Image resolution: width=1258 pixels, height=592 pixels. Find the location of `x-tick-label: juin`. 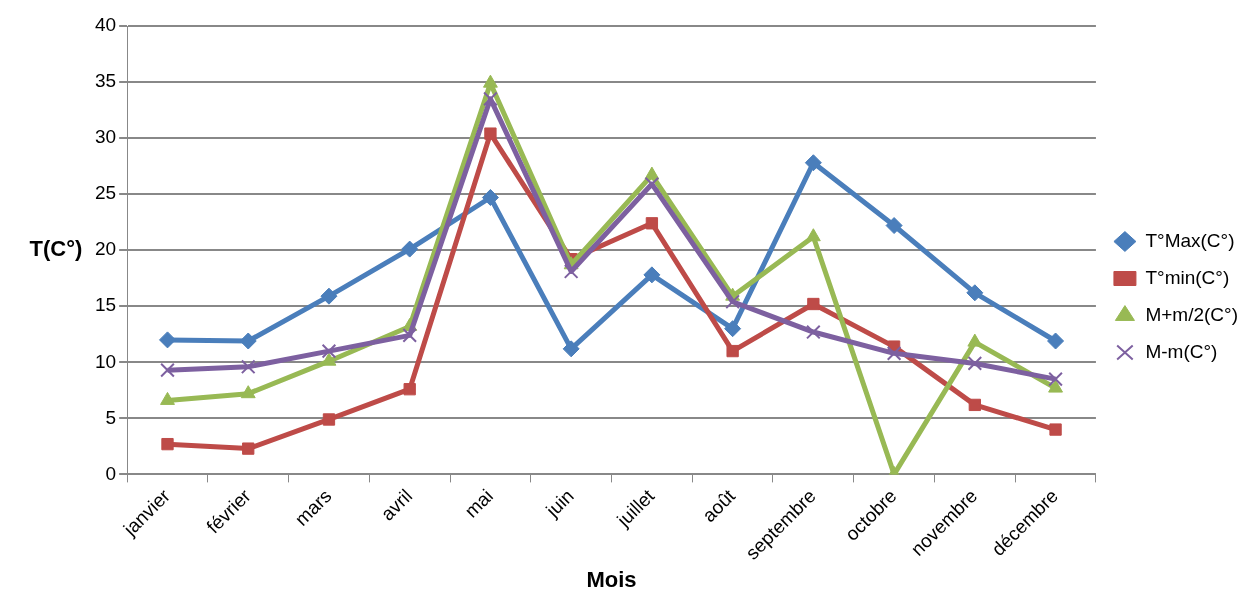

x-tick-label: juin is located at coordinates (559, 503).